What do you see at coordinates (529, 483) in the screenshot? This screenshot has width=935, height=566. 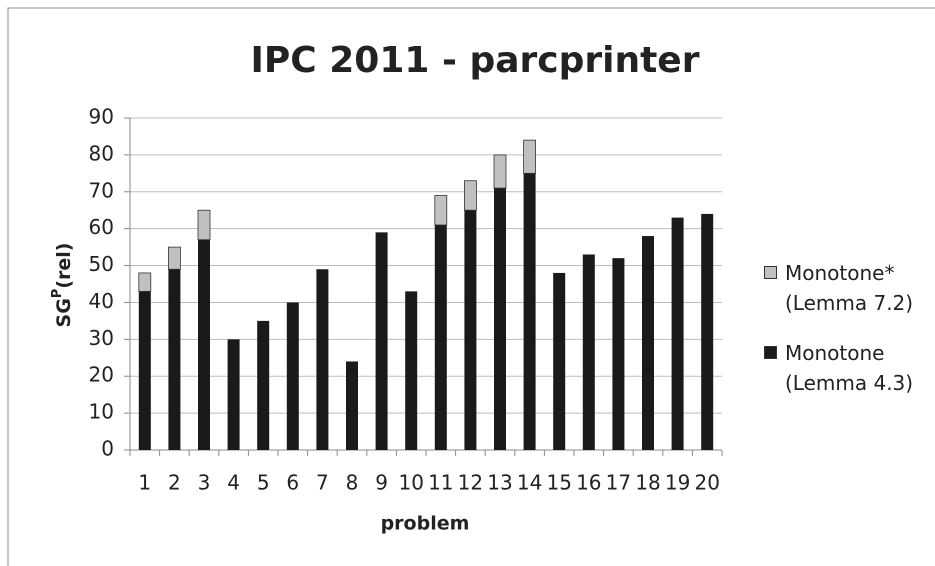 I see `x-tick-label: 14` at bounding box center [529, 483].